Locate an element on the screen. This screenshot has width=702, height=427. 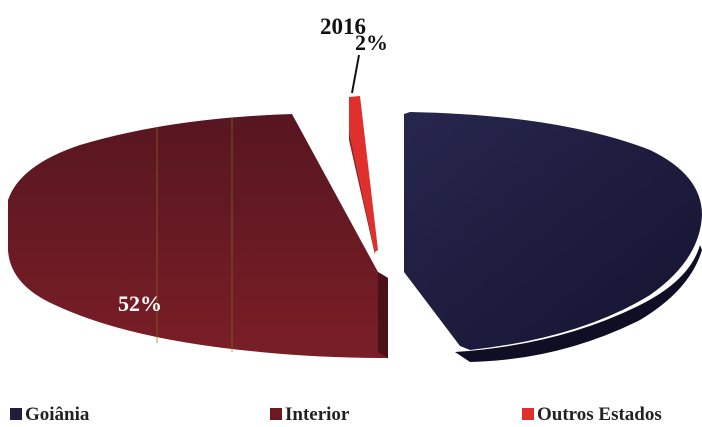
slice-outros-estados-side is located at coordinates (362, 192).